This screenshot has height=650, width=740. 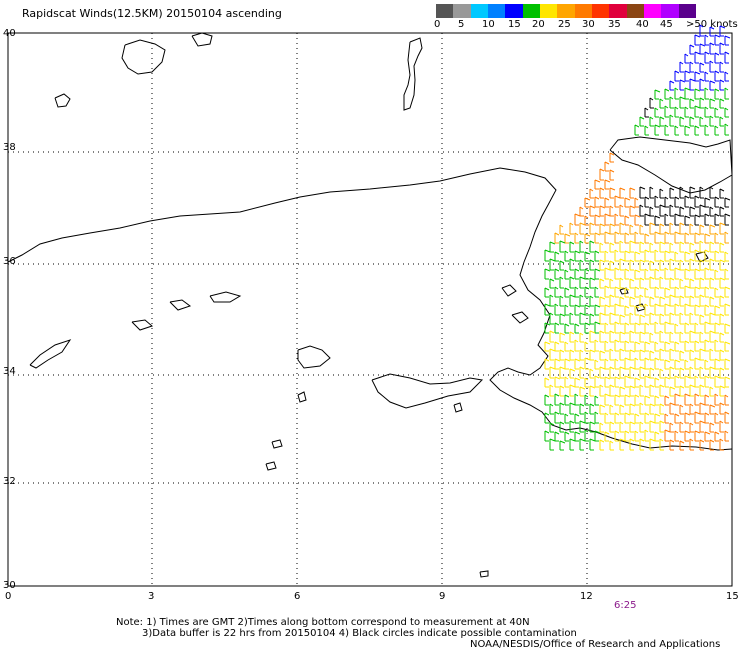 I want to click on lon-label-15: 15, so click(x=732, y=596).